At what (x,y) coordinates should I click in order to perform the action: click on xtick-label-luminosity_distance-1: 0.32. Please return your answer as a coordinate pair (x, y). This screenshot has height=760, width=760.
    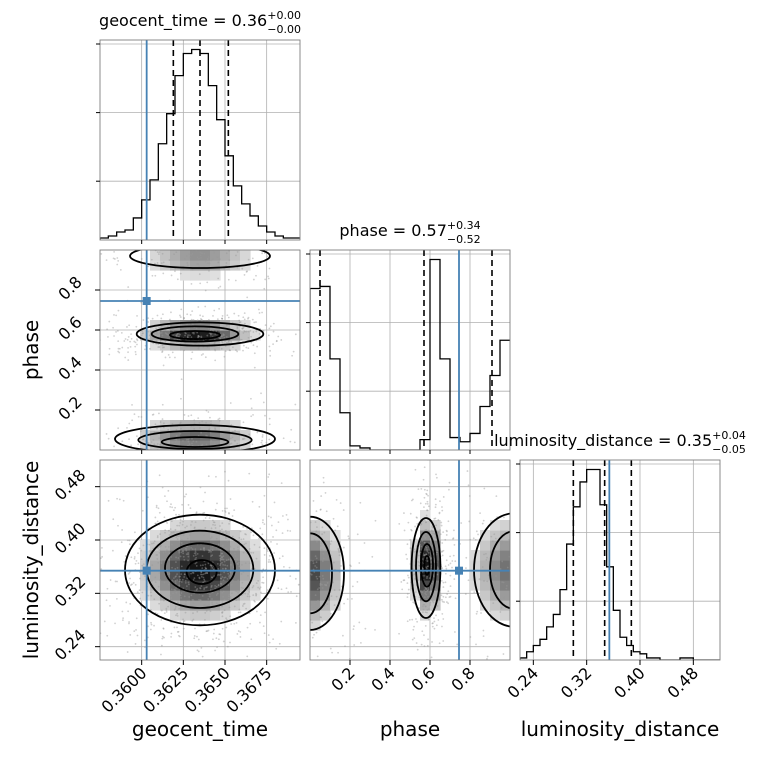
    Looking at the image, I should click on (576, 682).